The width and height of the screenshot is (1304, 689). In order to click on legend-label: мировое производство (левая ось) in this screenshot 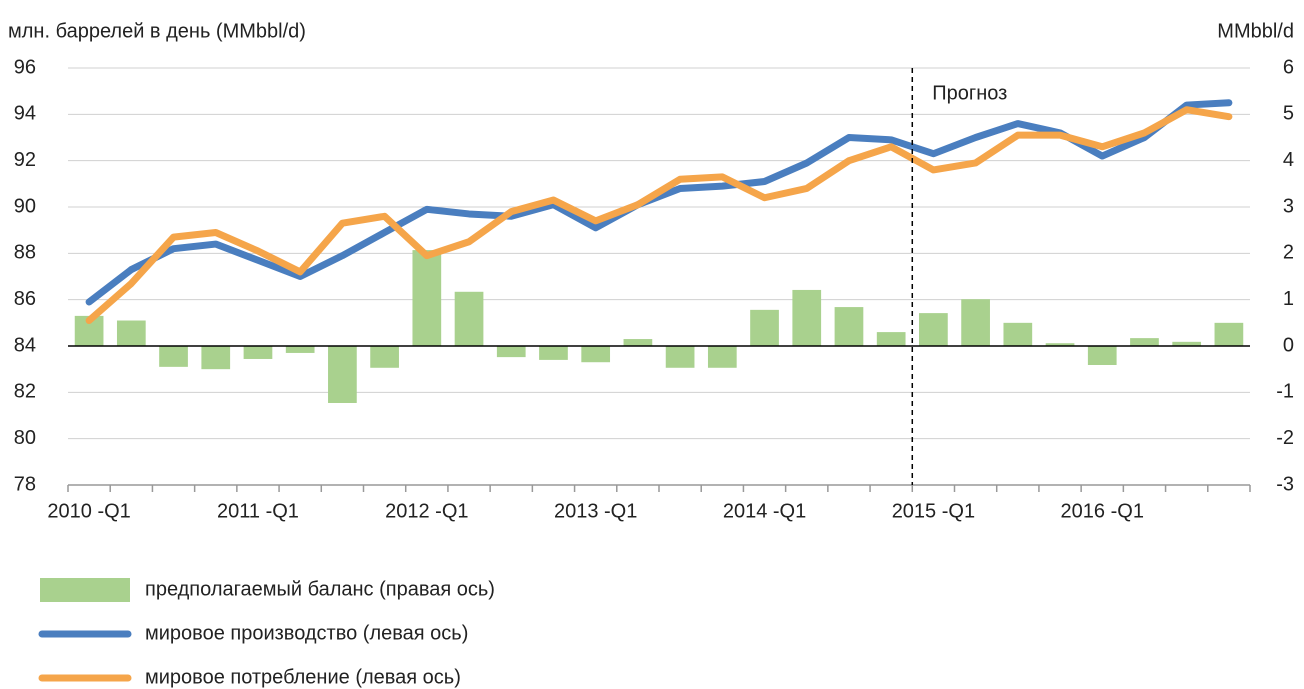, I will do `click(306, 633)`.